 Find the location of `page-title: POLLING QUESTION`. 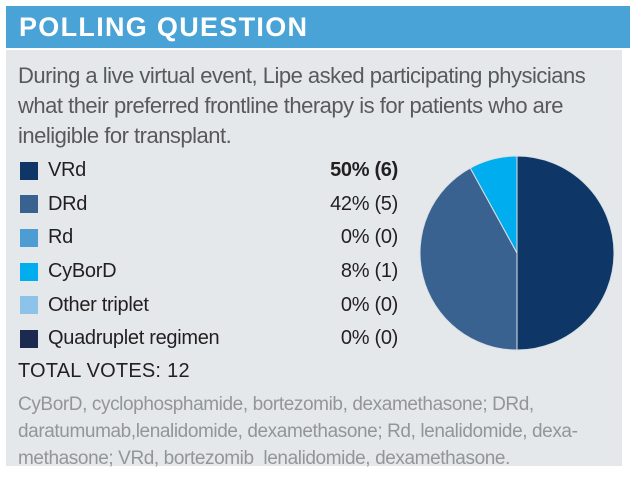

page-title: POLLING QUESTION is located at coordinates (164, 26).